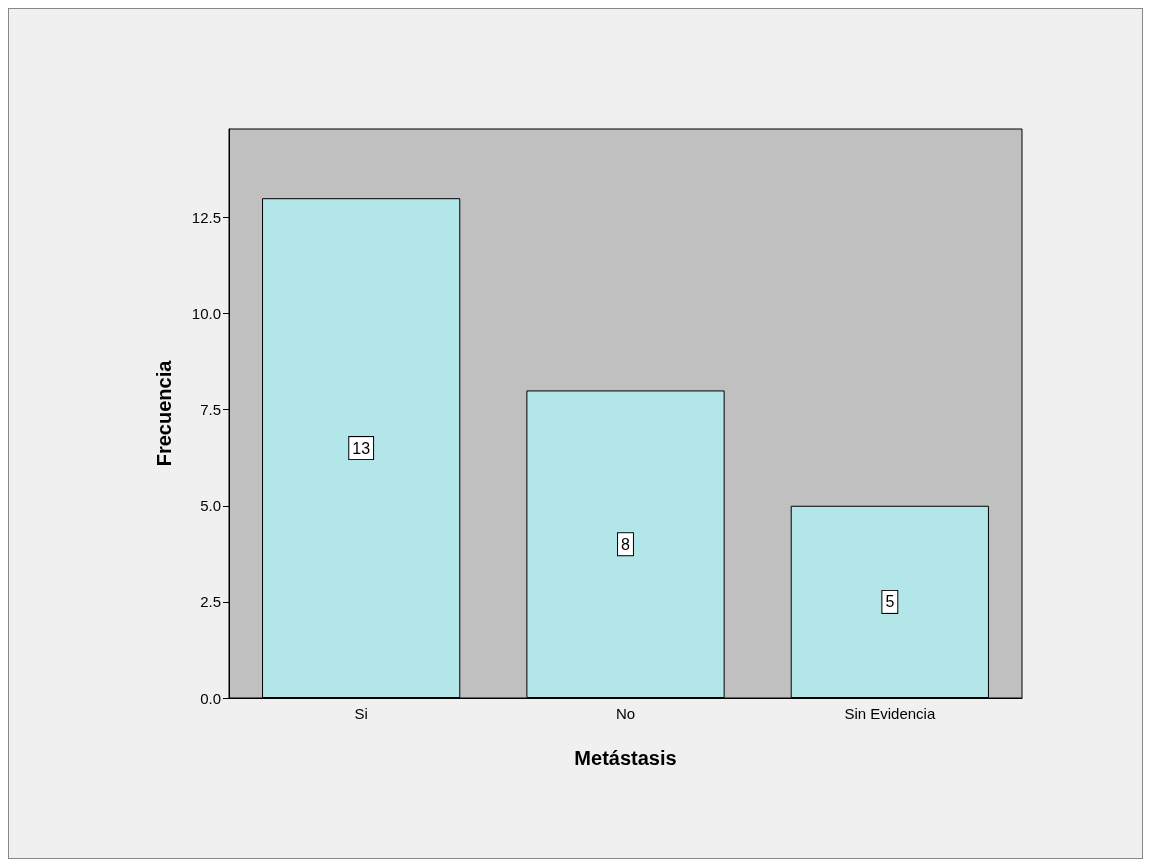 The width and height of the screenshot is (1151, 867). What do you see at coordinates (210, 410) in the screenshot?
I see `y-tick-label: 7.5` at bounding box center [210, 410].